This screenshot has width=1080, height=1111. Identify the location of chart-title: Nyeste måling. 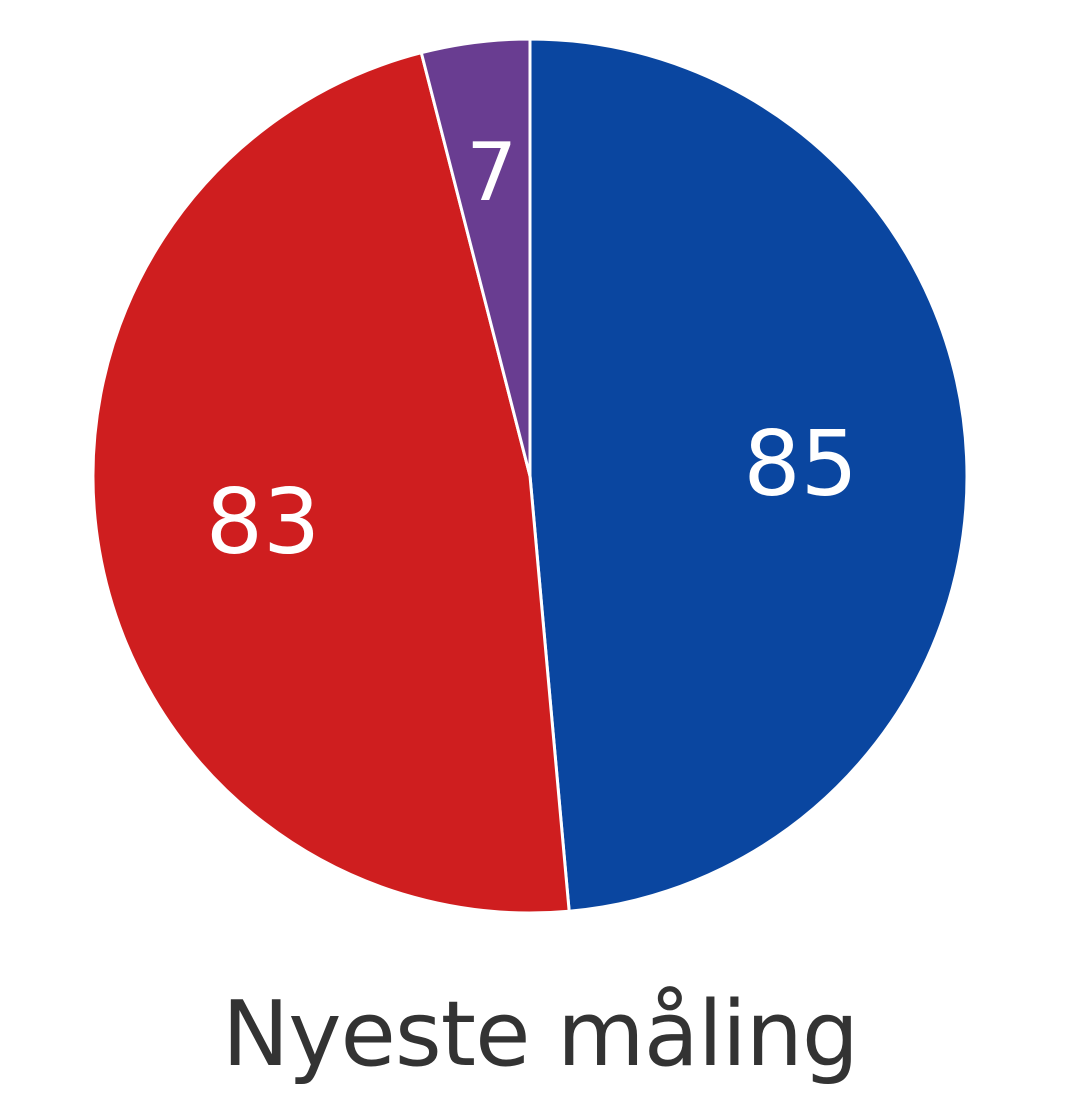
(540, 1034).